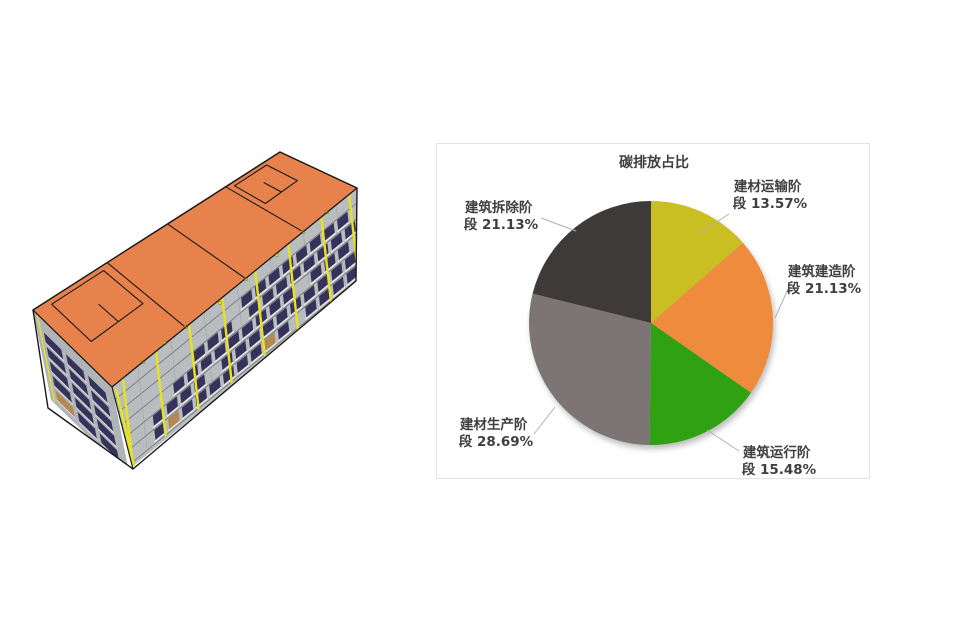 This screenshot has height=623, width=960. I want to click on pie-slices, so click(651, 323).